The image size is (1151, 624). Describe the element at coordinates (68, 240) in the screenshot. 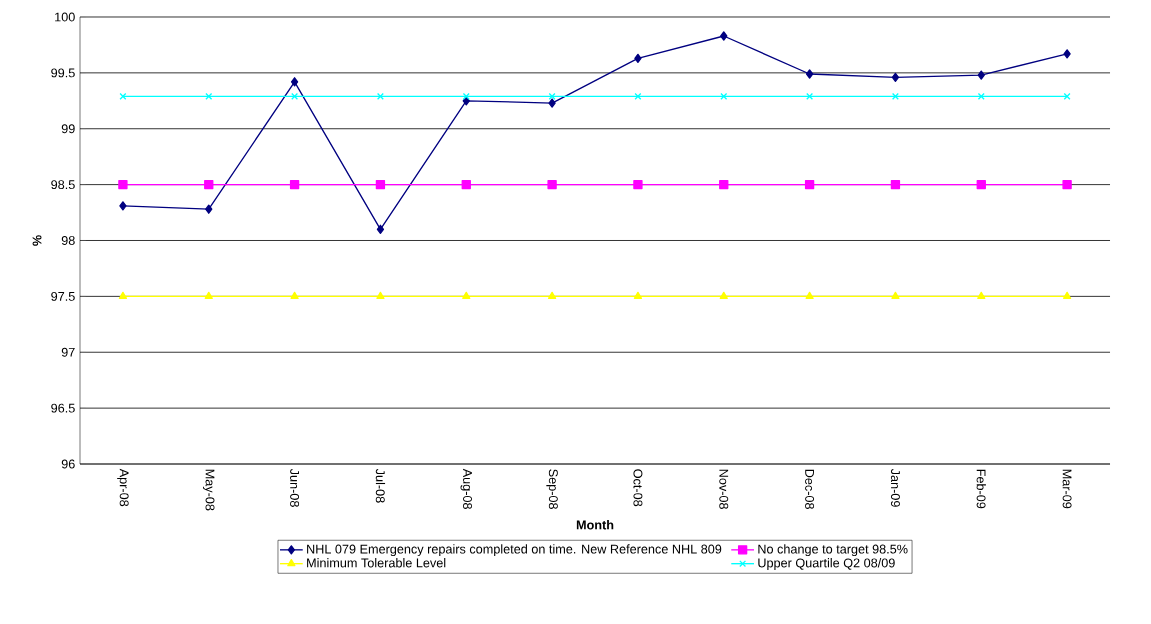

I see `y-tick-label: 98` at that location.